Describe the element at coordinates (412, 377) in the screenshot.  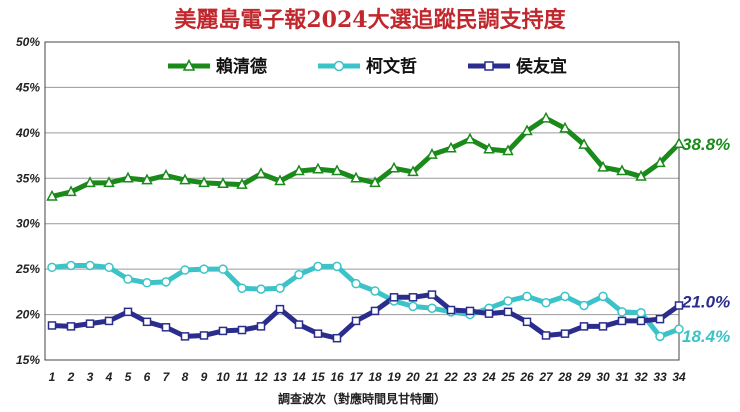
I see `x-tick-label: 20` at that location.